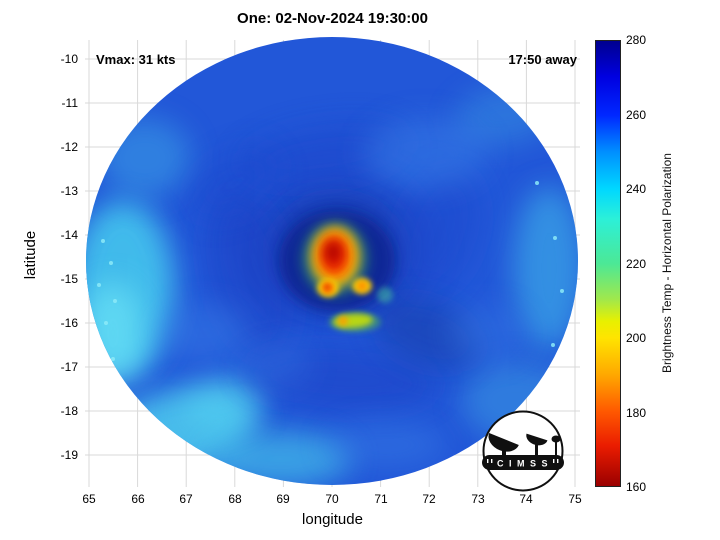  What do you see at coordinates (69, 367) in the screenshot?
I see `y-tick: -17` at bounding box center [69, 367].